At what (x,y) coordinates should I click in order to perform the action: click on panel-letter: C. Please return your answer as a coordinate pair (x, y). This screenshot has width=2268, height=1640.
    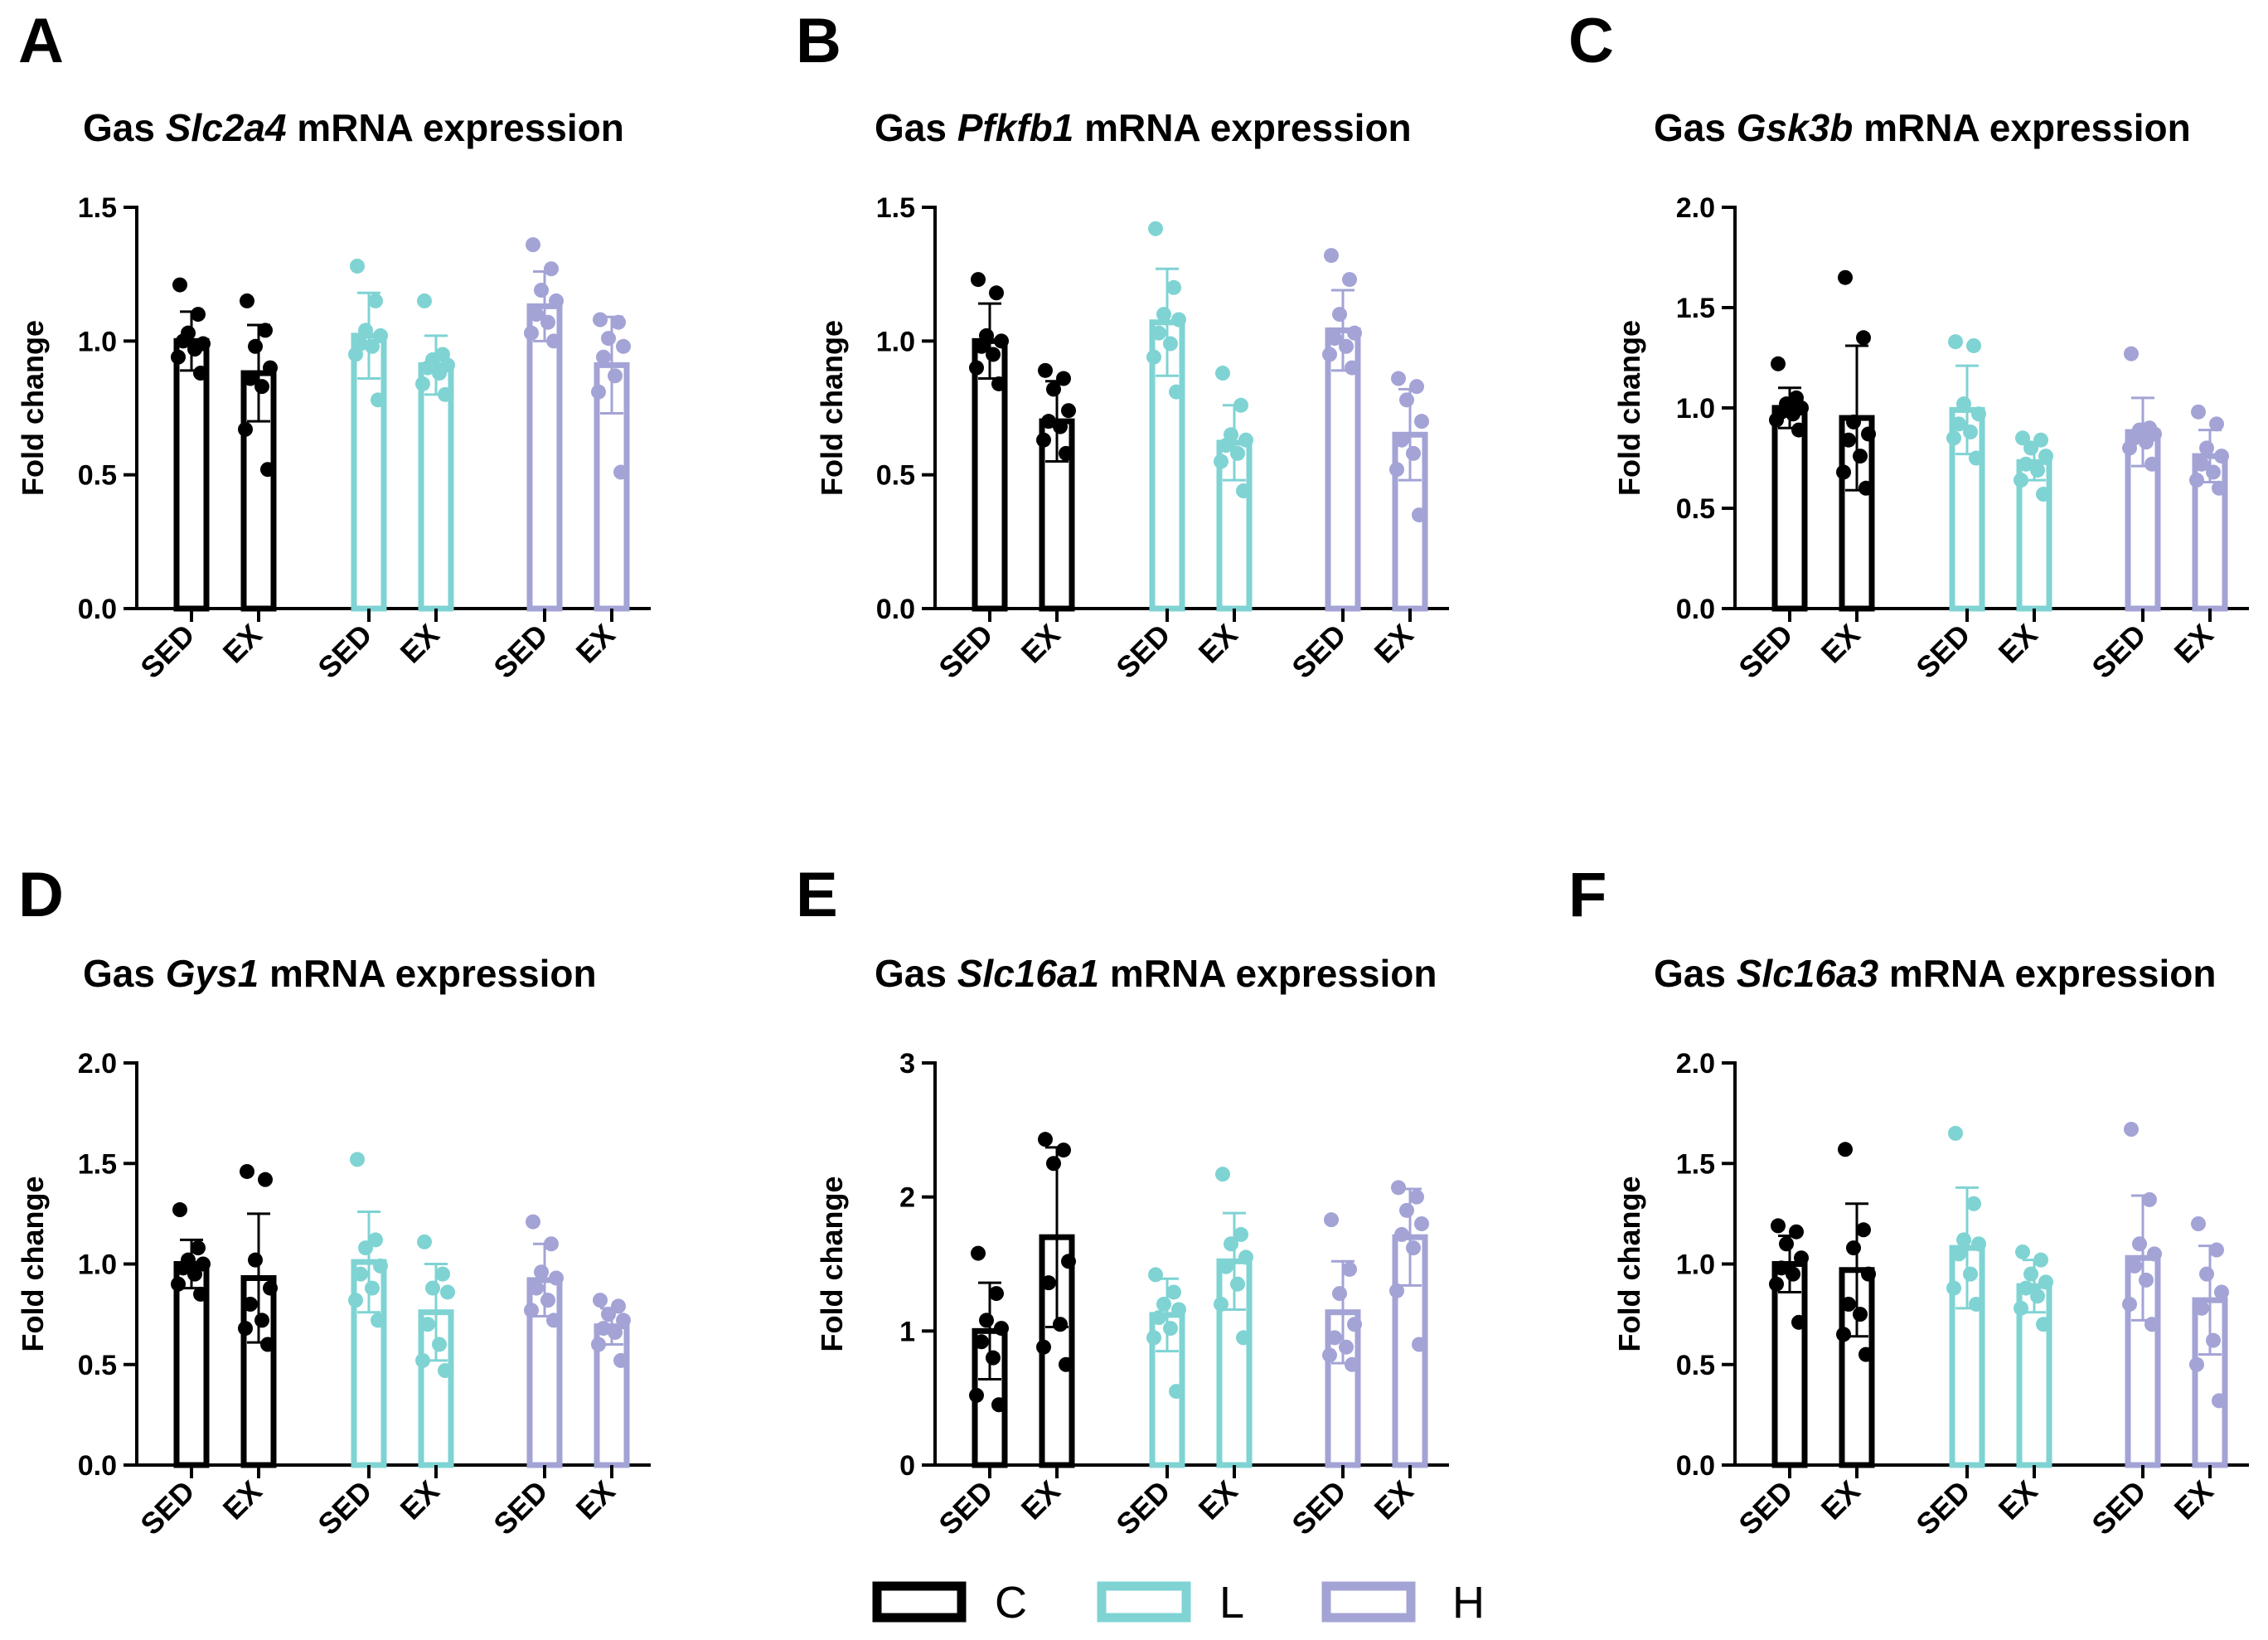
    Looking at the image, I should click on (1591, 41).